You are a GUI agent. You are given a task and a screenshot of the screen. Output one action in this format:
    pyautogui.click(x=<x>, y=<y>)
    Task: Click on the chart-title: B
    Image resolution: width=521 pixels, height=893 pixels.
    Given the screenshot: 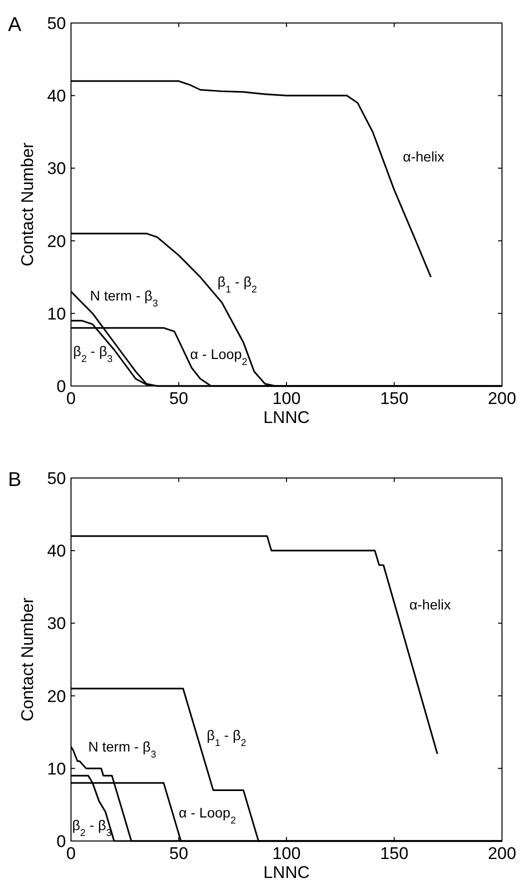 What is the action you would take?
    pyautogui.click(x=15, y=480)
    